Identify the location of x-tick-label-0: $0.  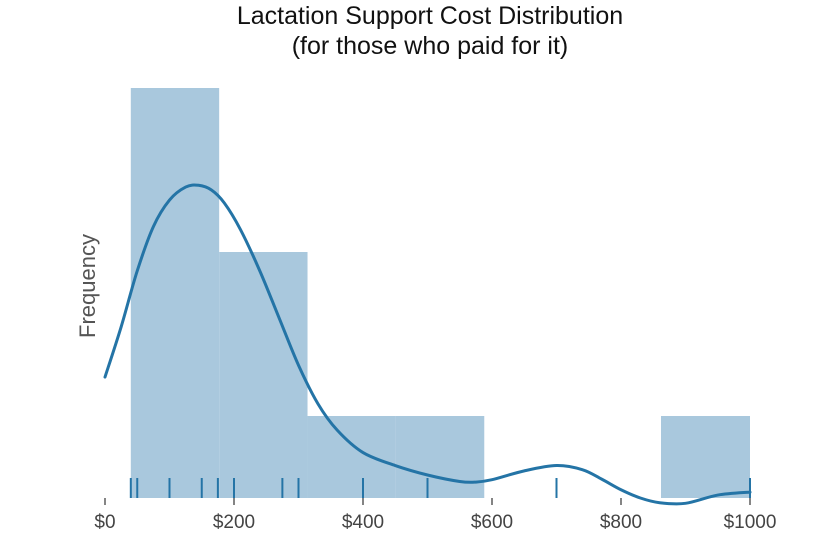
(104, 522).